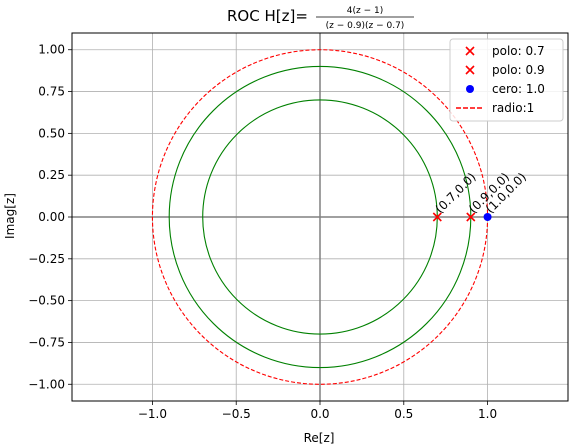 This screenshot has width=573, height=447. Describe the element at coordinates (462, 217) in the screenshot. I see `points` at that location.